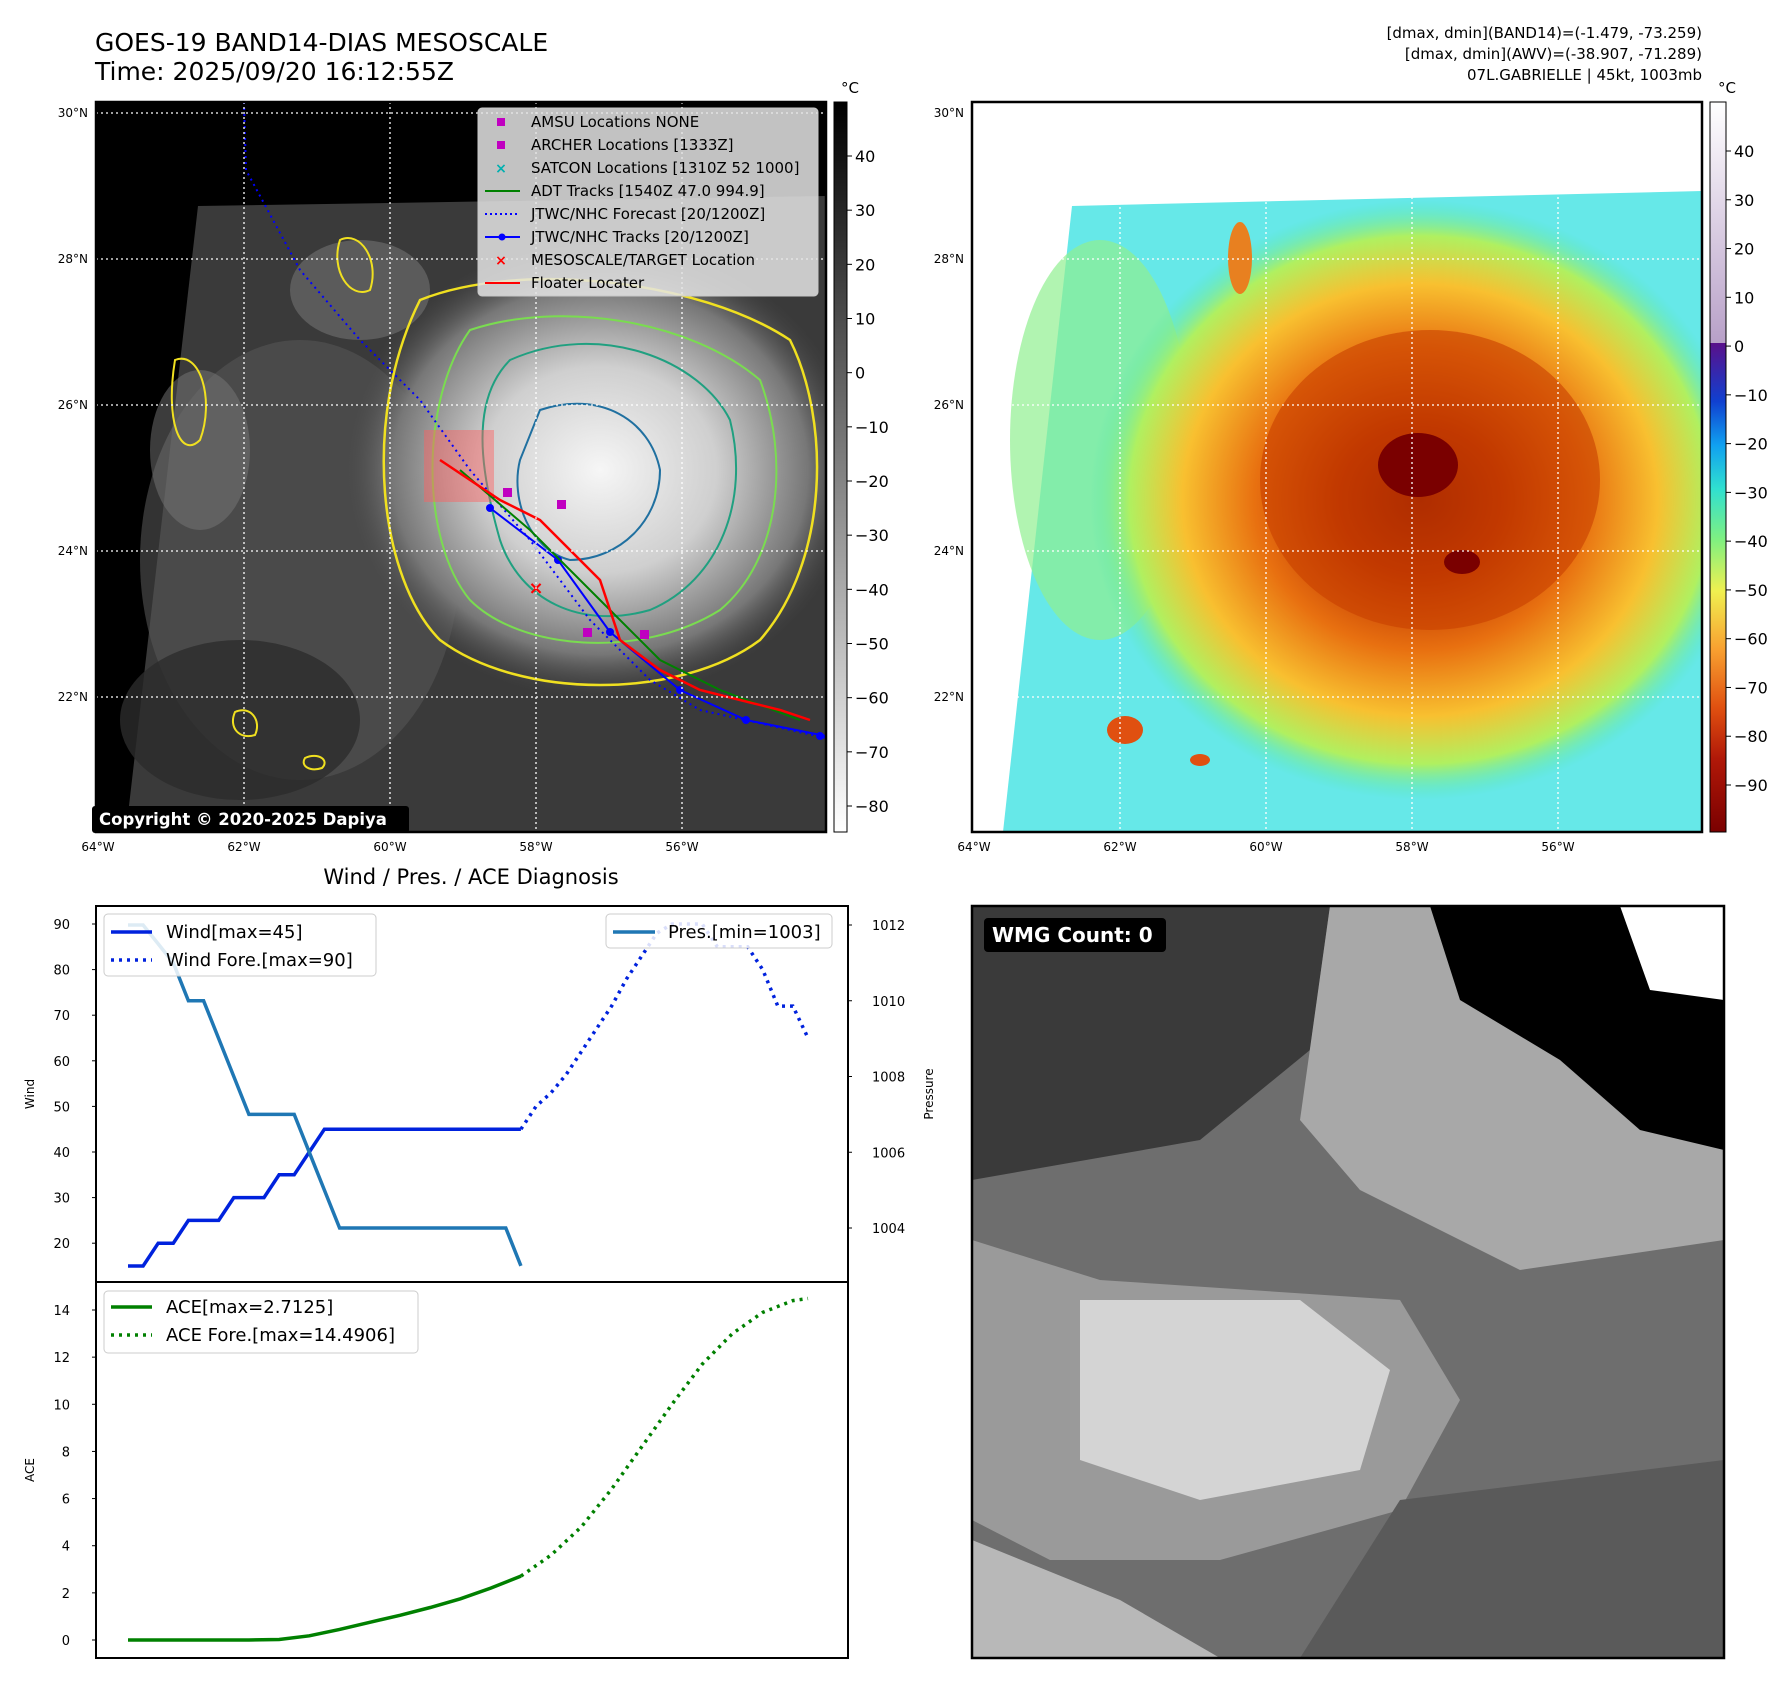  What do you see at coordinates (872, 752) in the screenshot?
I see `ir-colorbar-tick: −70` at bounding box center [872, 752].